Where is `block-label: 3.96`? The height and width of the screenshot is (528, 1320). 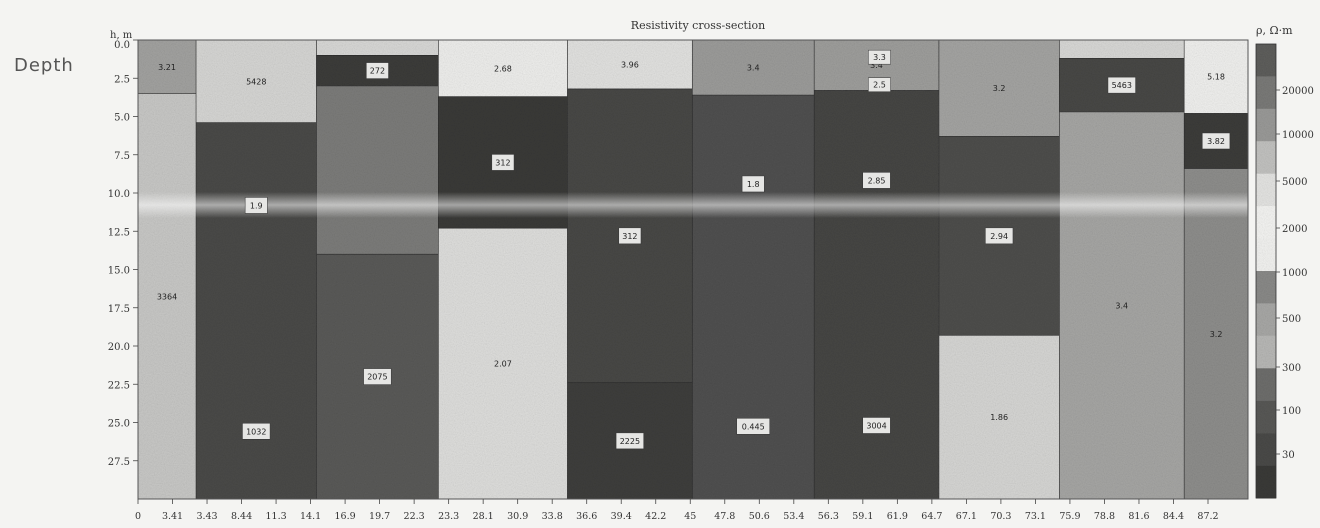 block-label: 3.96 is located at coordinates (630, 64).